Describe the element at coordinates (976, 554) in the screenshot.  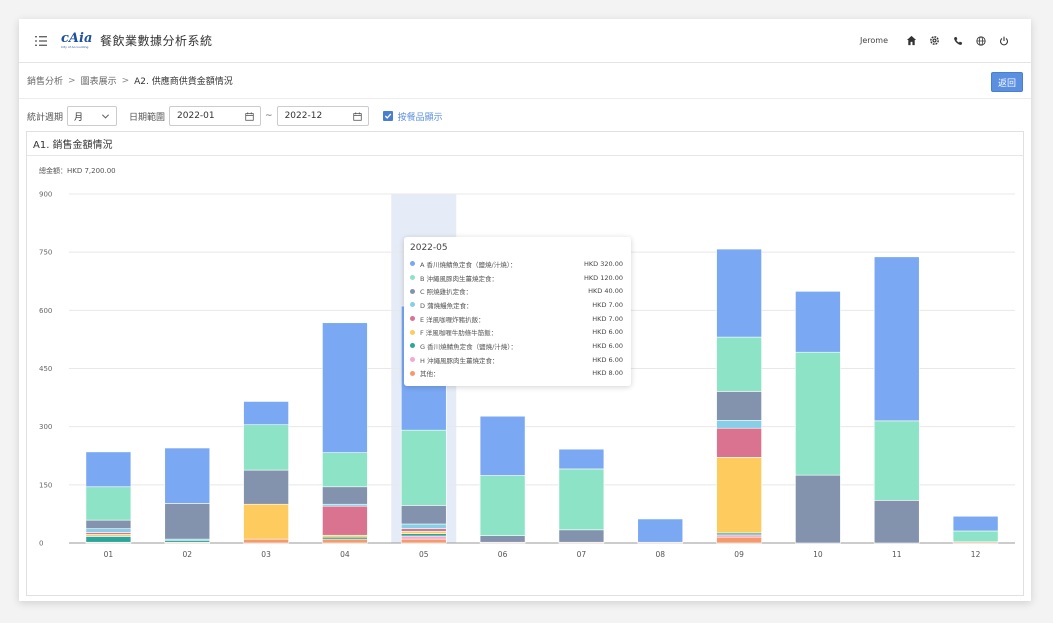
I see `x-tick-label: 12` at that location.